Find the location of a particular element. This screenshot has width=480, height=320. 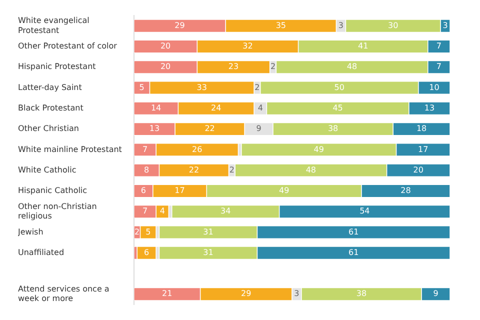

y-tick-label: Unaffiliated is located at coordinates (41, 252).